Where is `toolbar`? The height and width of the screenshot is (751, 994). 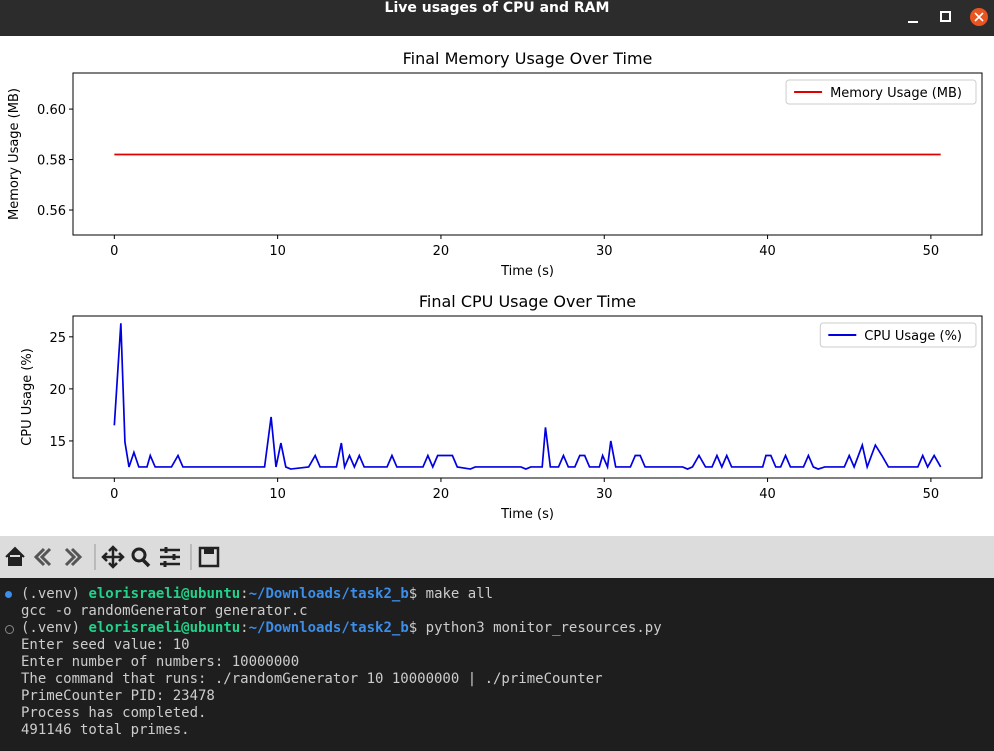
toolbar is located at coordinates (497, 557).